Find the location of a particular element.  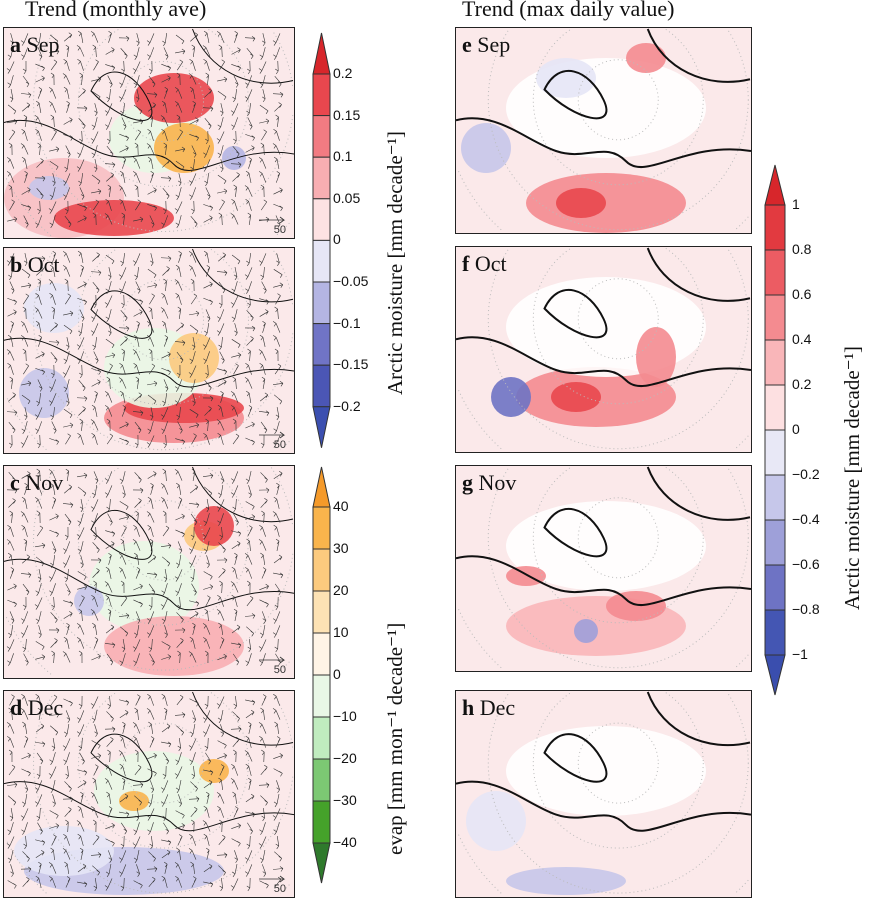

panel-f-oct: f Oct is located at coordinates (603, 349).